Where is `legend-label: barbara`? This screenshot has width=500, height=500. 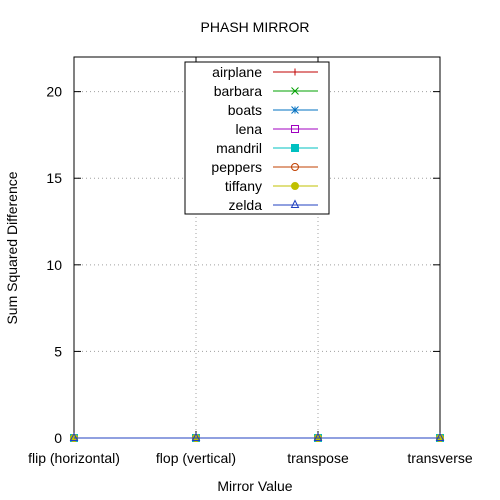
legend-label: barbara is located at coordinates (238, 91).